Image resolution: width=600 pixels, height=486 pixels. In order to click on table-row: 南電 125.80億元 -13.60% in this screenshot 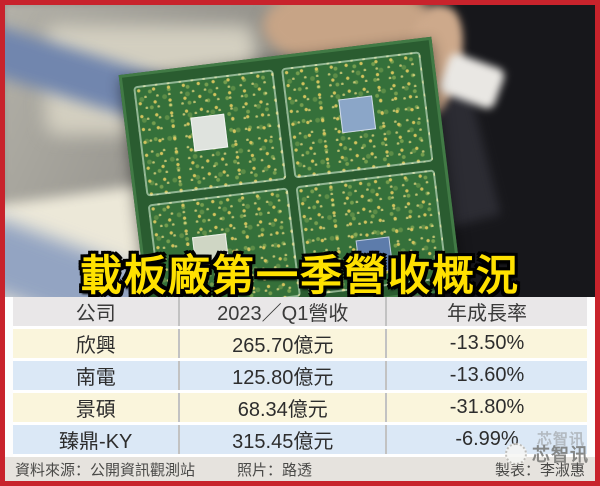, I will do `click(300, 376)`.